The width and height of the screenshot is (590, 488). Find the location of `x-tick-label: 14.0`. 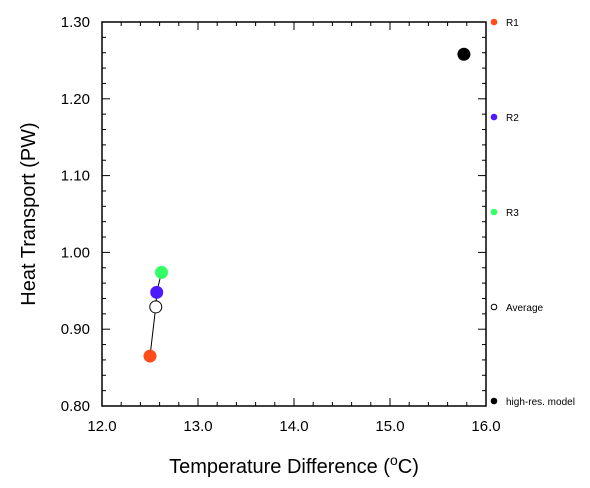

x-tick-label: 14.0 is located at coordinates (293, 426).